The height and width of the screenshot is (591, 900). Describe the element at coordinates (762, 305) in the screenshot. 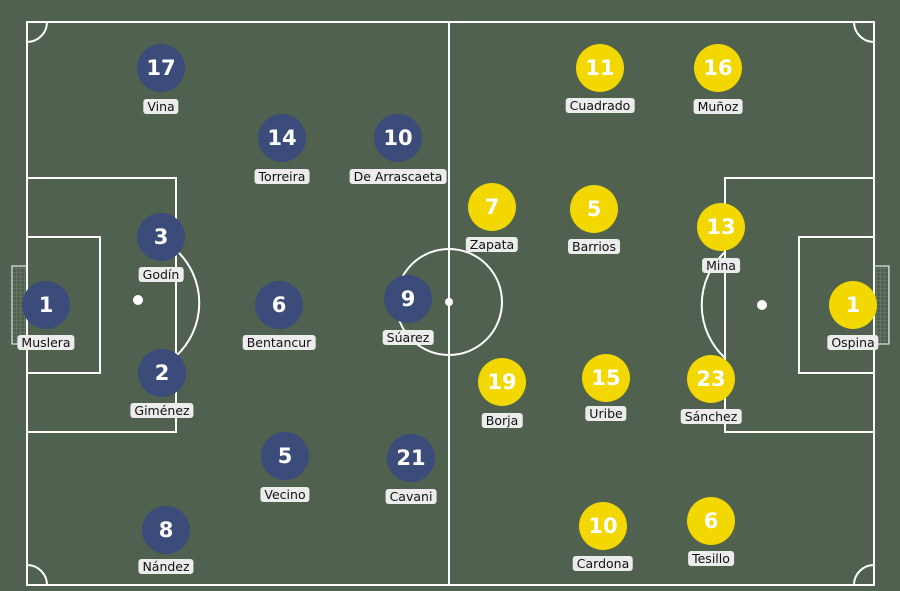

I see `right-penalty-spot` at that location.